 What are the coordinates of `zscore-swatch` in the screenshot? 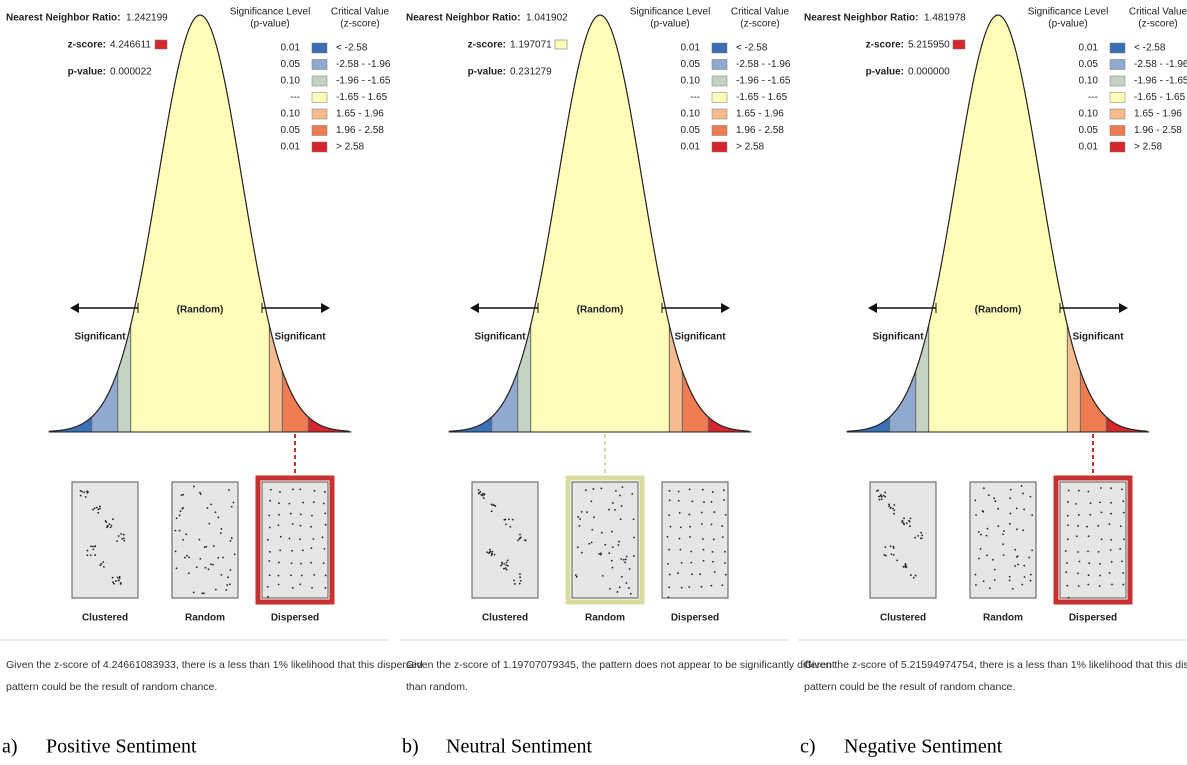 It's located at (161, 44).